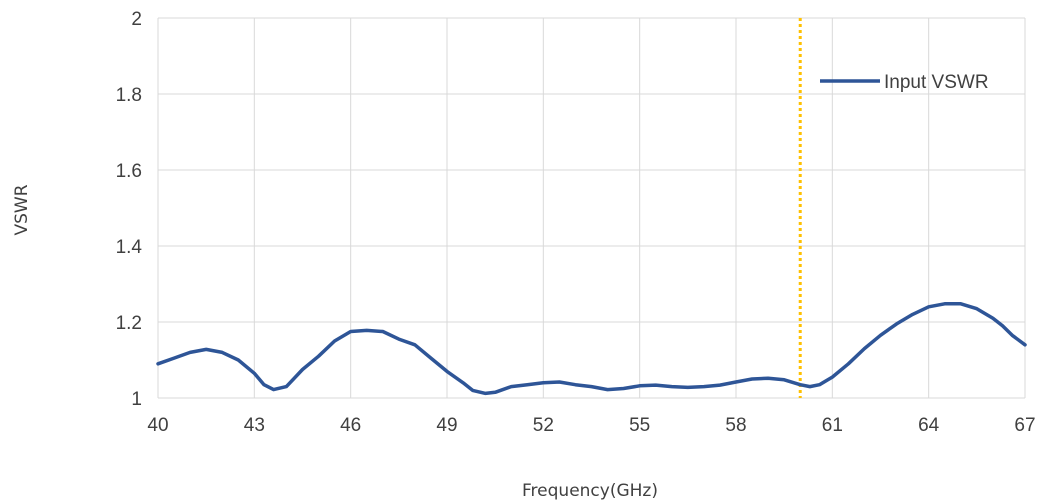  I want to click on y-tick-label: 2, so click(136, 19).